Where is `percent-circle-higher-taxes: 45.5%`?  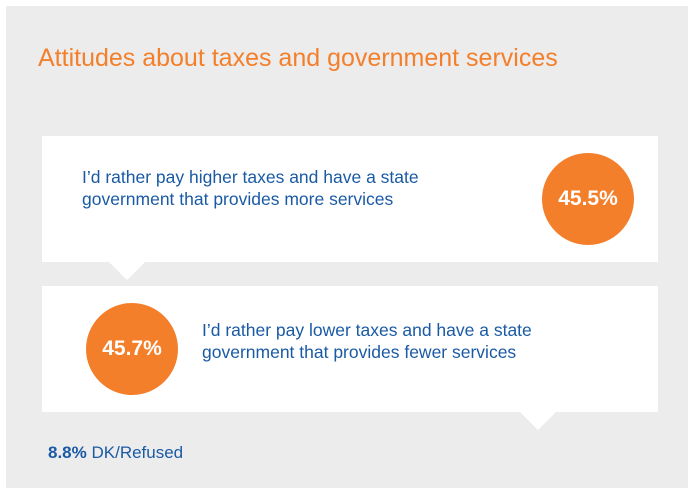 percent-circle-higher-taxes: 45.5% is located at coordinates (588, 199).